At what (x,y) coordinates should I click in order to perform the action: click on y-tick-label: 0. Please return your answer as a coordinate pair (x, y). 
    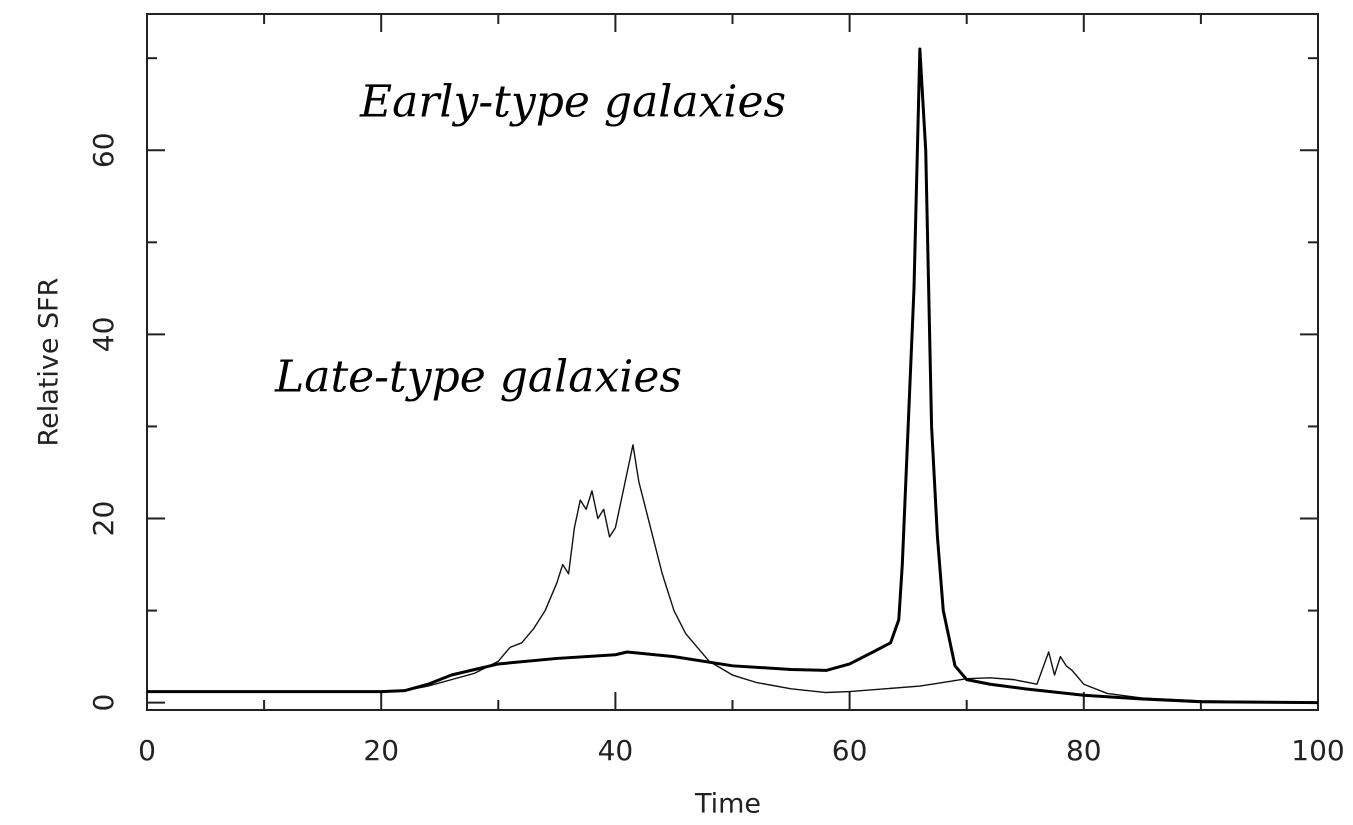
    Looking at the image, I should click on (103, 703).